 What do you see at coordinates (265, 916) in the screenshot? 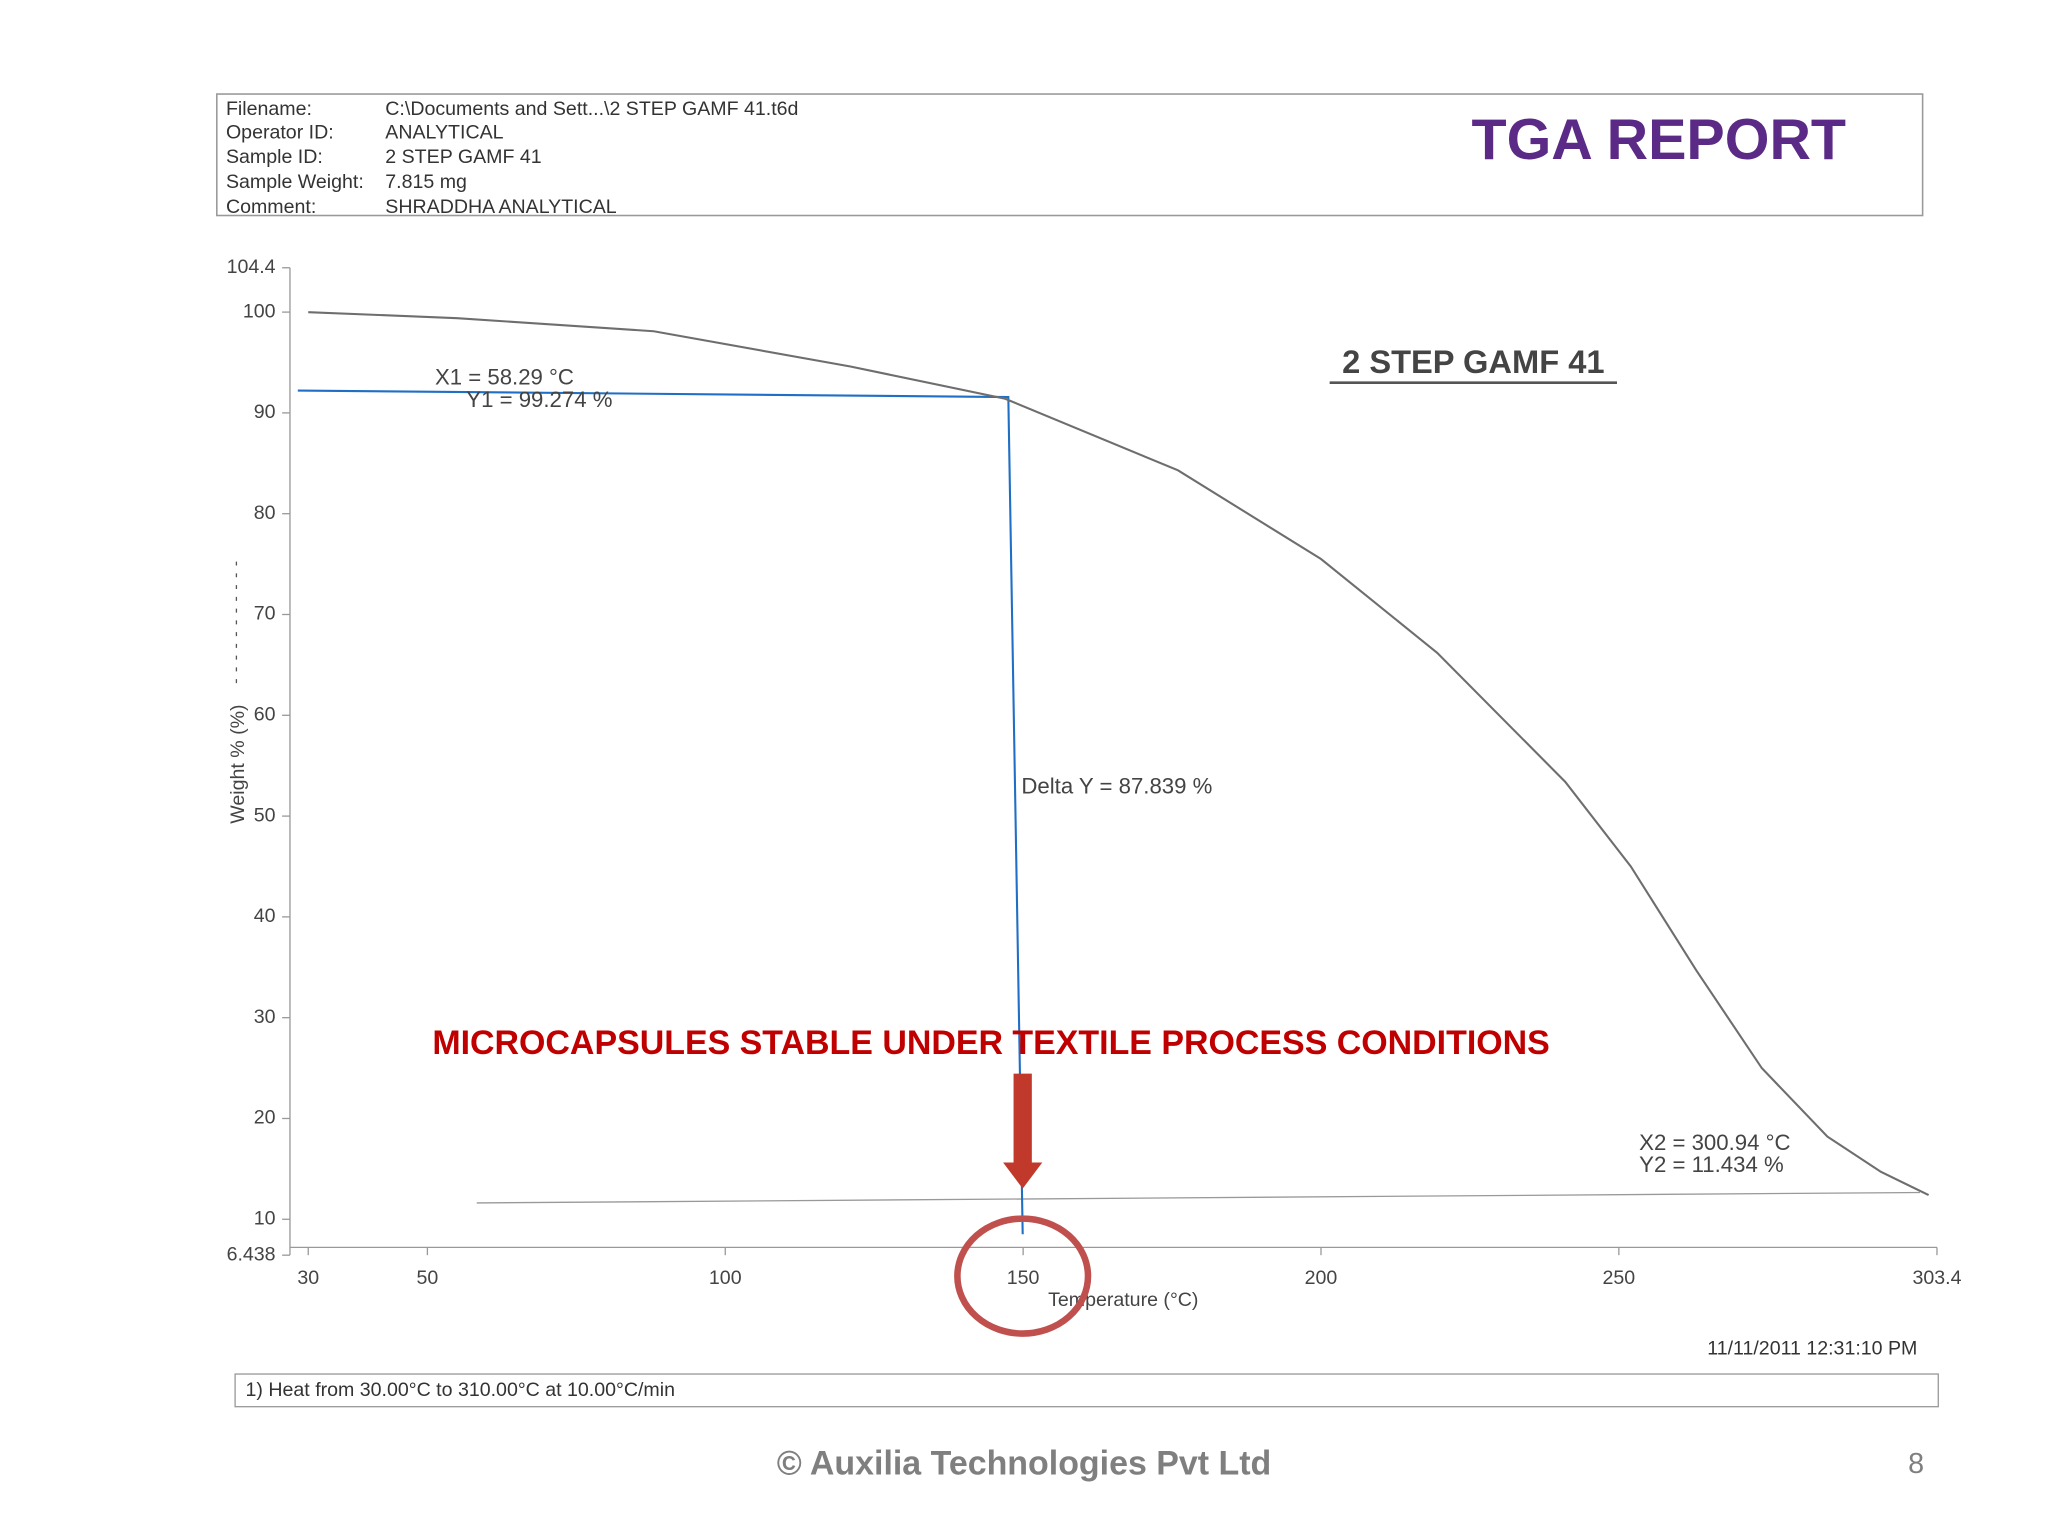
I see `y-tick-label: 40` at bounding box center [265, 916].